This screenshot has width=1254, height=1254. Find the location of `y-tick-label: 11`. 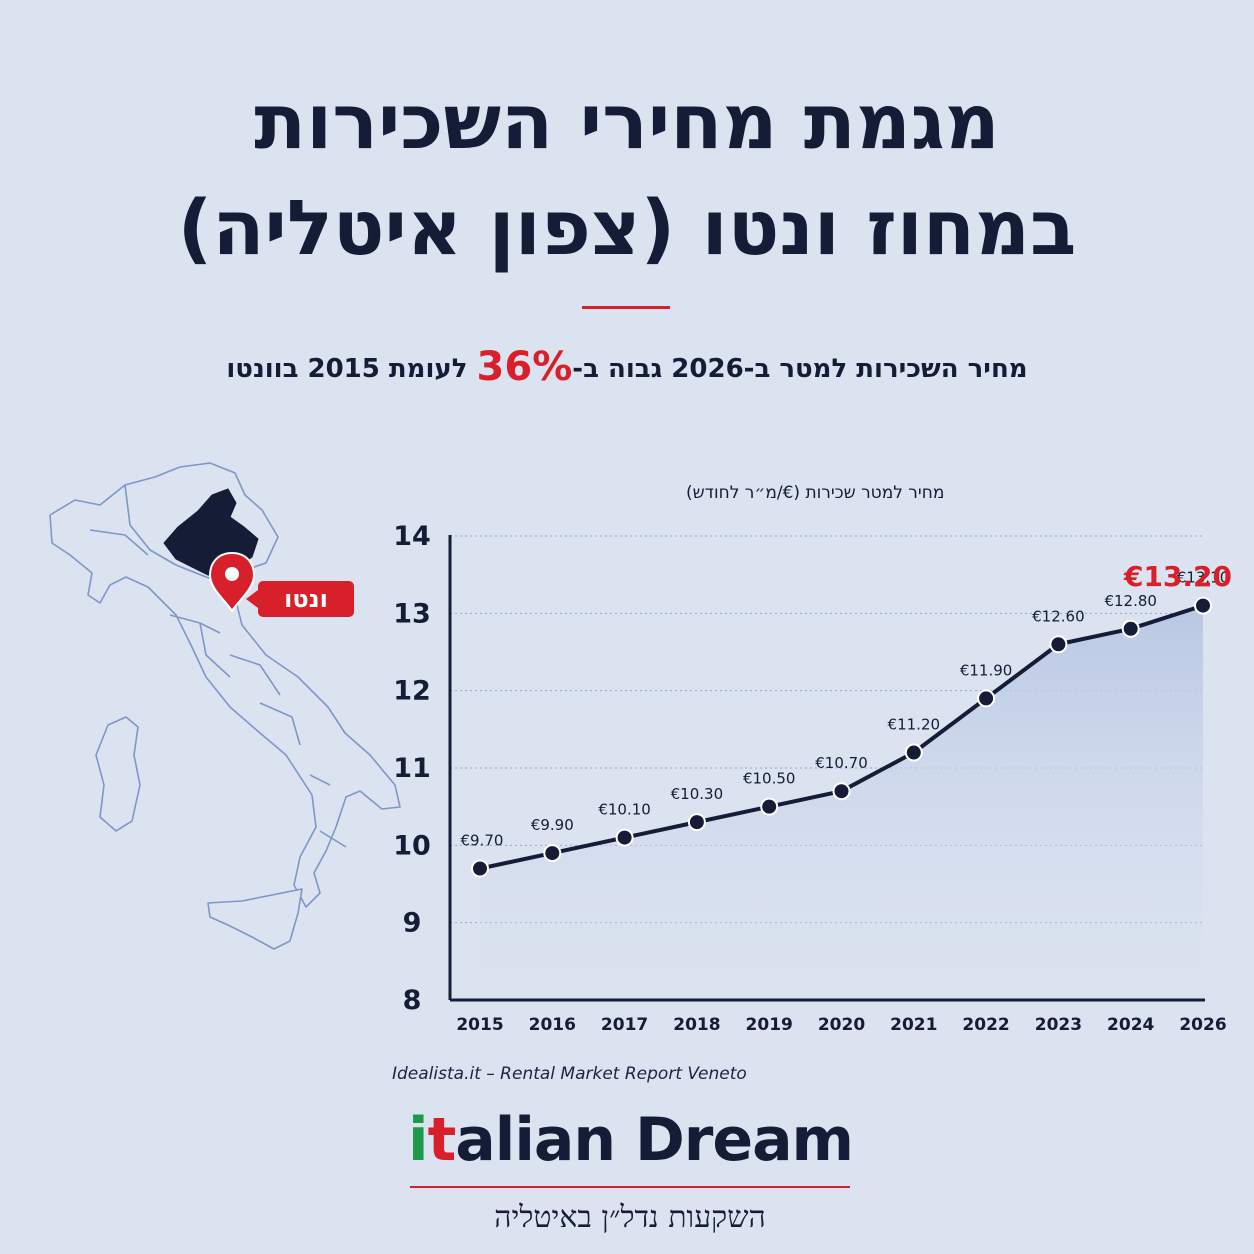

y-tick-label: 11 is located at coordinates (412, 768).